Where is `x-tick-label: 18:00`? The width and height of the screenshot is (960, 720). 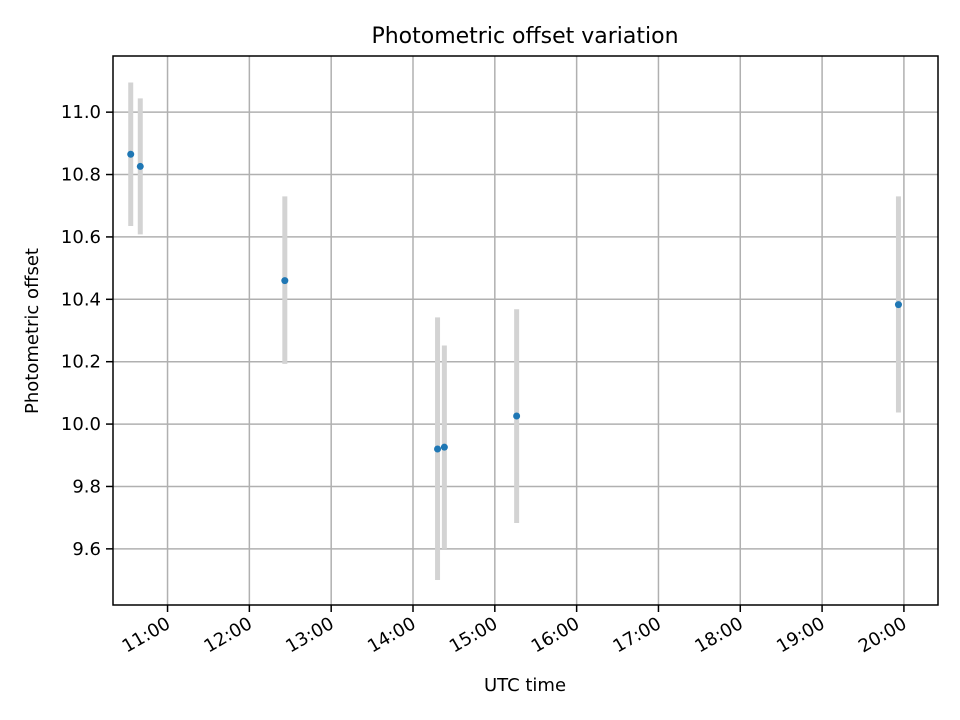 x-tick-label: 18:00 is located at coordinates (718, 635).